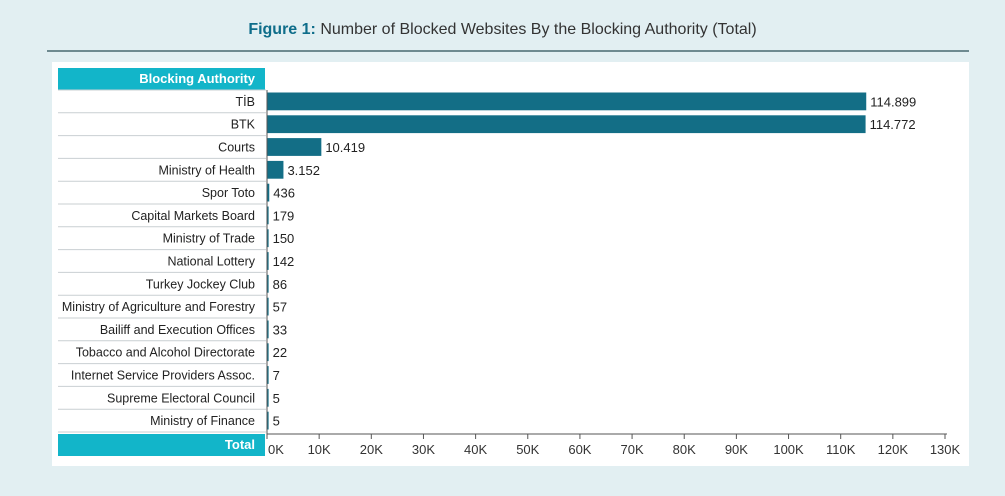 The image size is (1005, 496). Describe the element at coordinates (788, 449) in the screenshot. I see `x-tick-label: 100K` at that location.